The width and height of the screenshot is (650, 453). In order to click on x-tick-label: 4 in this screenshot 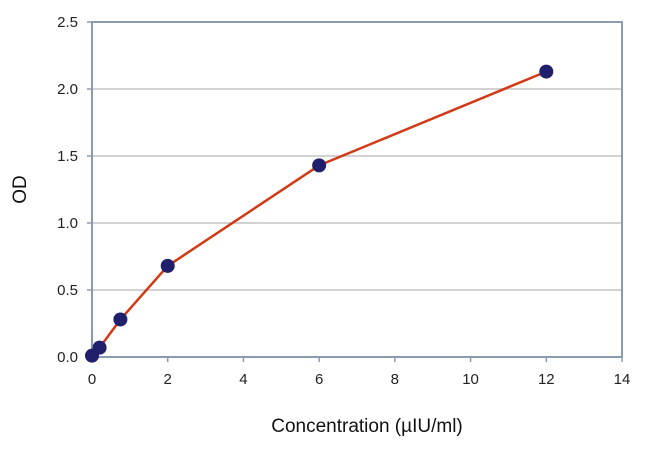, I will do `click(243, 379)`.